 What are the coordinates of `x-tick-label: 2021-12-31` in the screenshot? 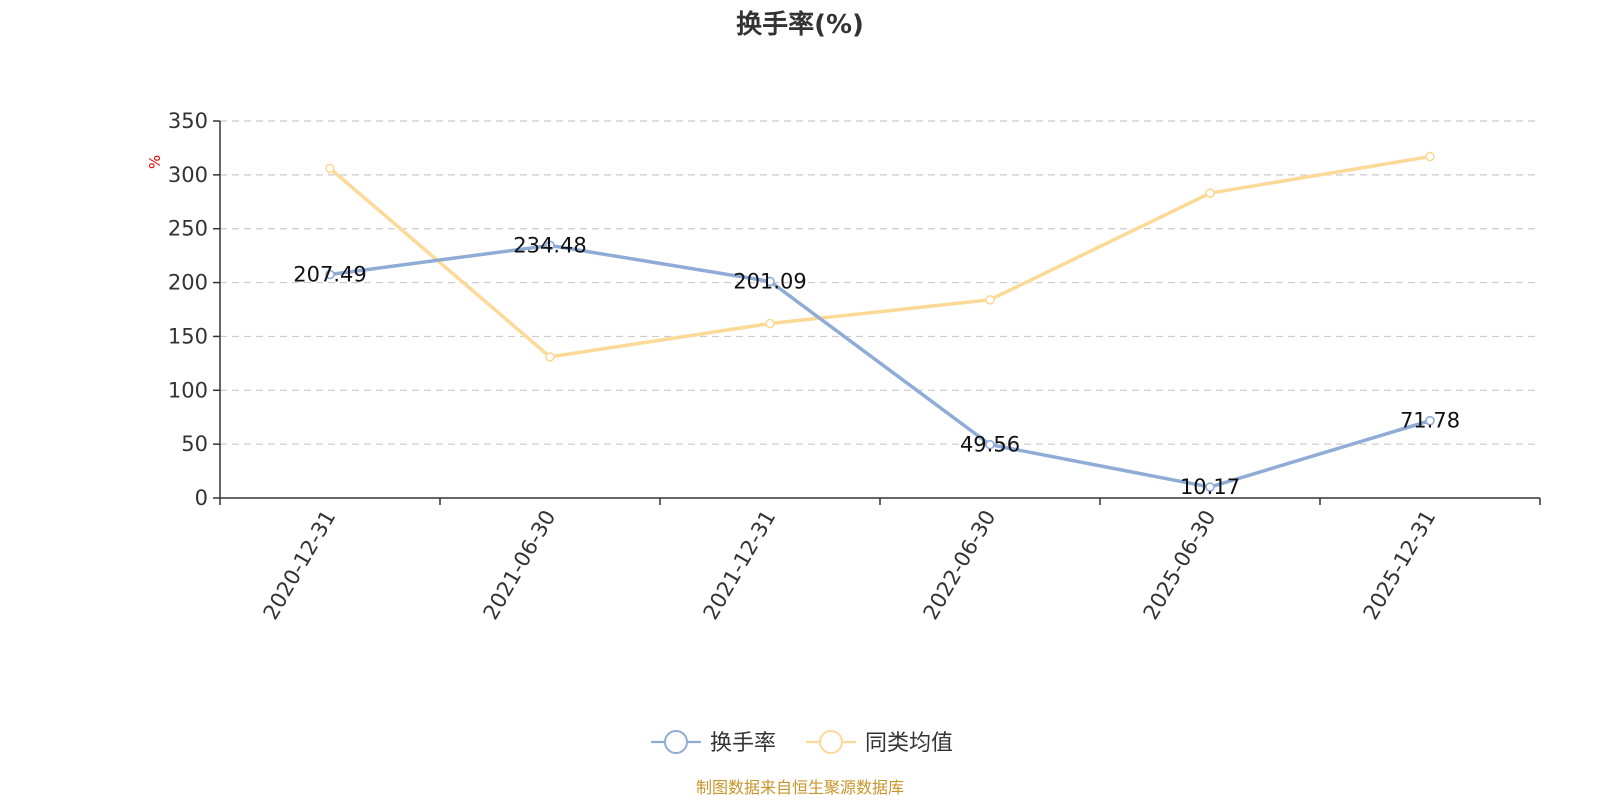 It's located at (740, 565).